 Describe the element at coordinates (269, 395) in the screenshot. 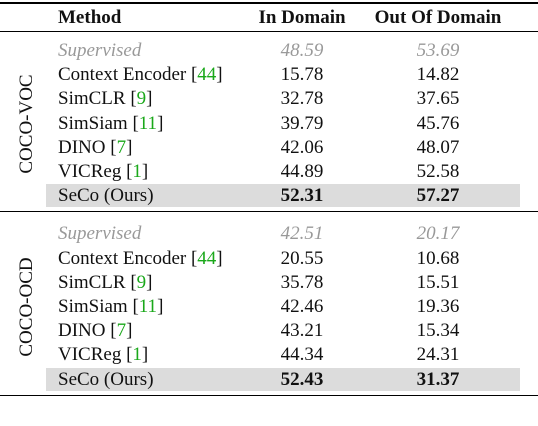

I see `bottom-rule` at that location.